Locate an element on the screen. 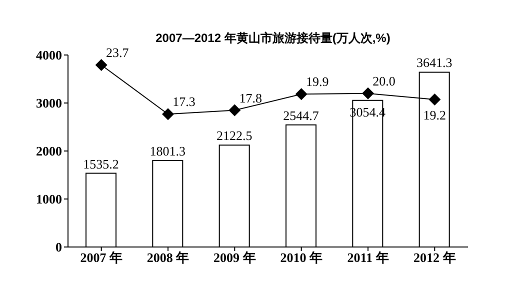 This screenshot has height=284, width=517. data-label: 19.9 is located at coordinates (317, 82).